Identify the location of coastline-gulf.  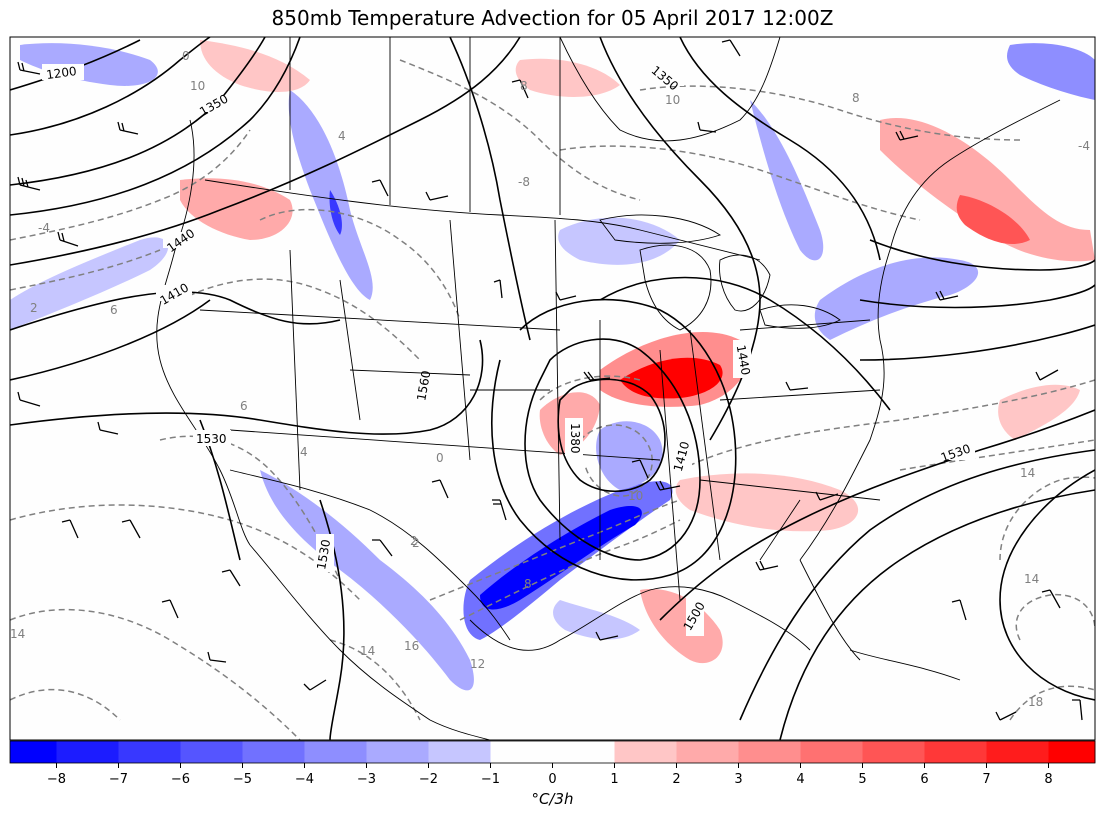
(640, 618).